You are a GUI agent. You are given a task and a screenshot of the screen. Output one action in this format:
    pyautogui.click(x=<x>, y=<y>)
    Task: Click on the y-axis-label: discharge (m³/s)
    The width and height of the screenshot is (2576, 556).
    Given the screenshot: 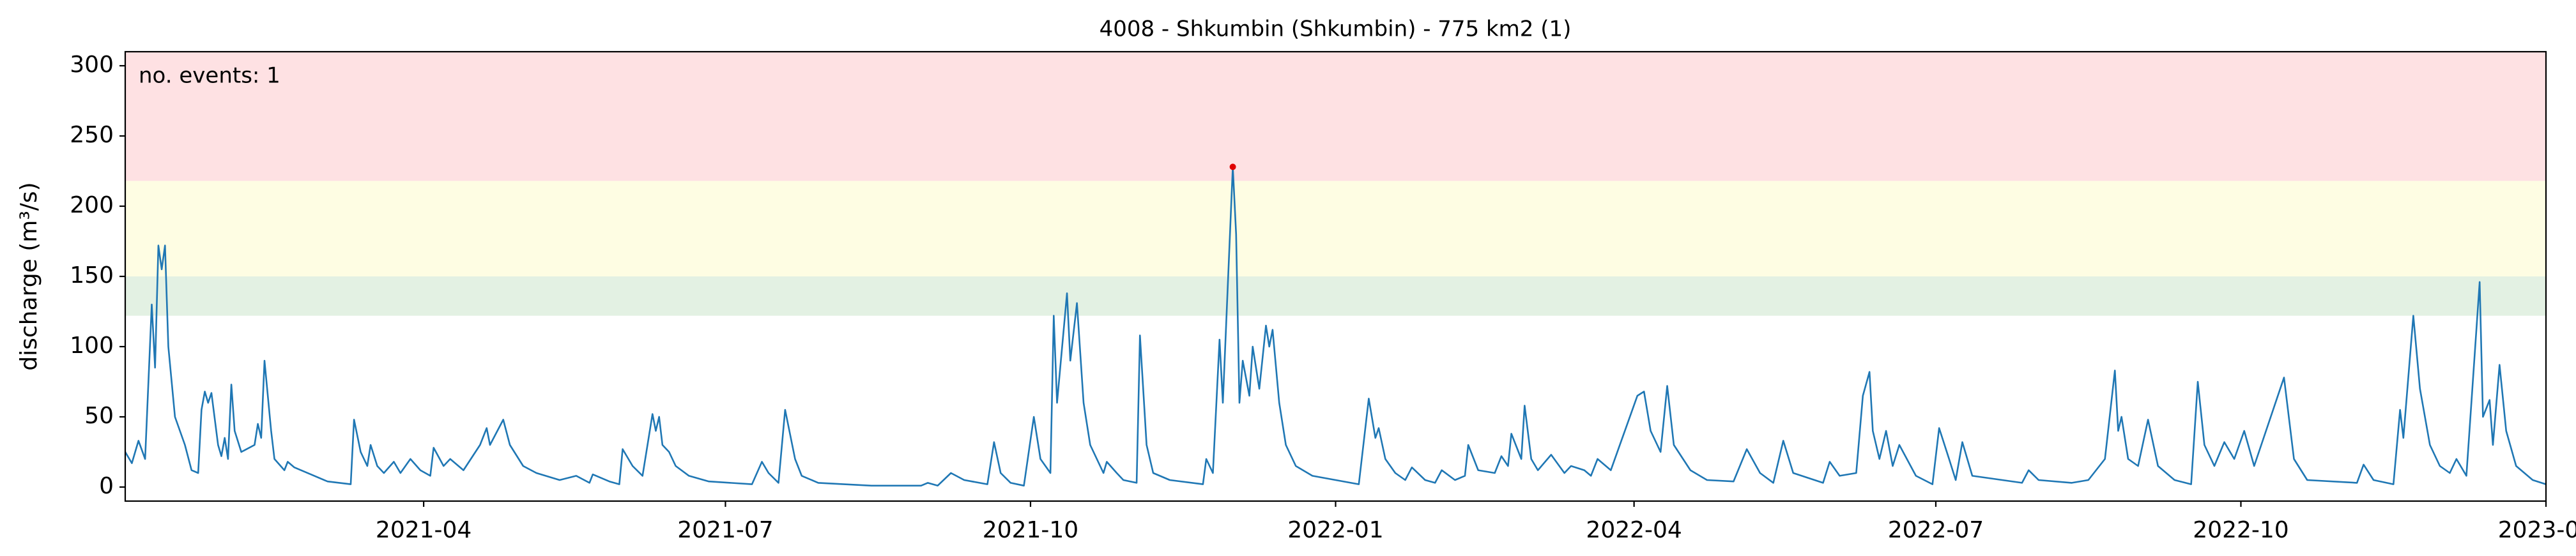 What is the action you would take?
    pyautogui.click(x=29, y=276)
    